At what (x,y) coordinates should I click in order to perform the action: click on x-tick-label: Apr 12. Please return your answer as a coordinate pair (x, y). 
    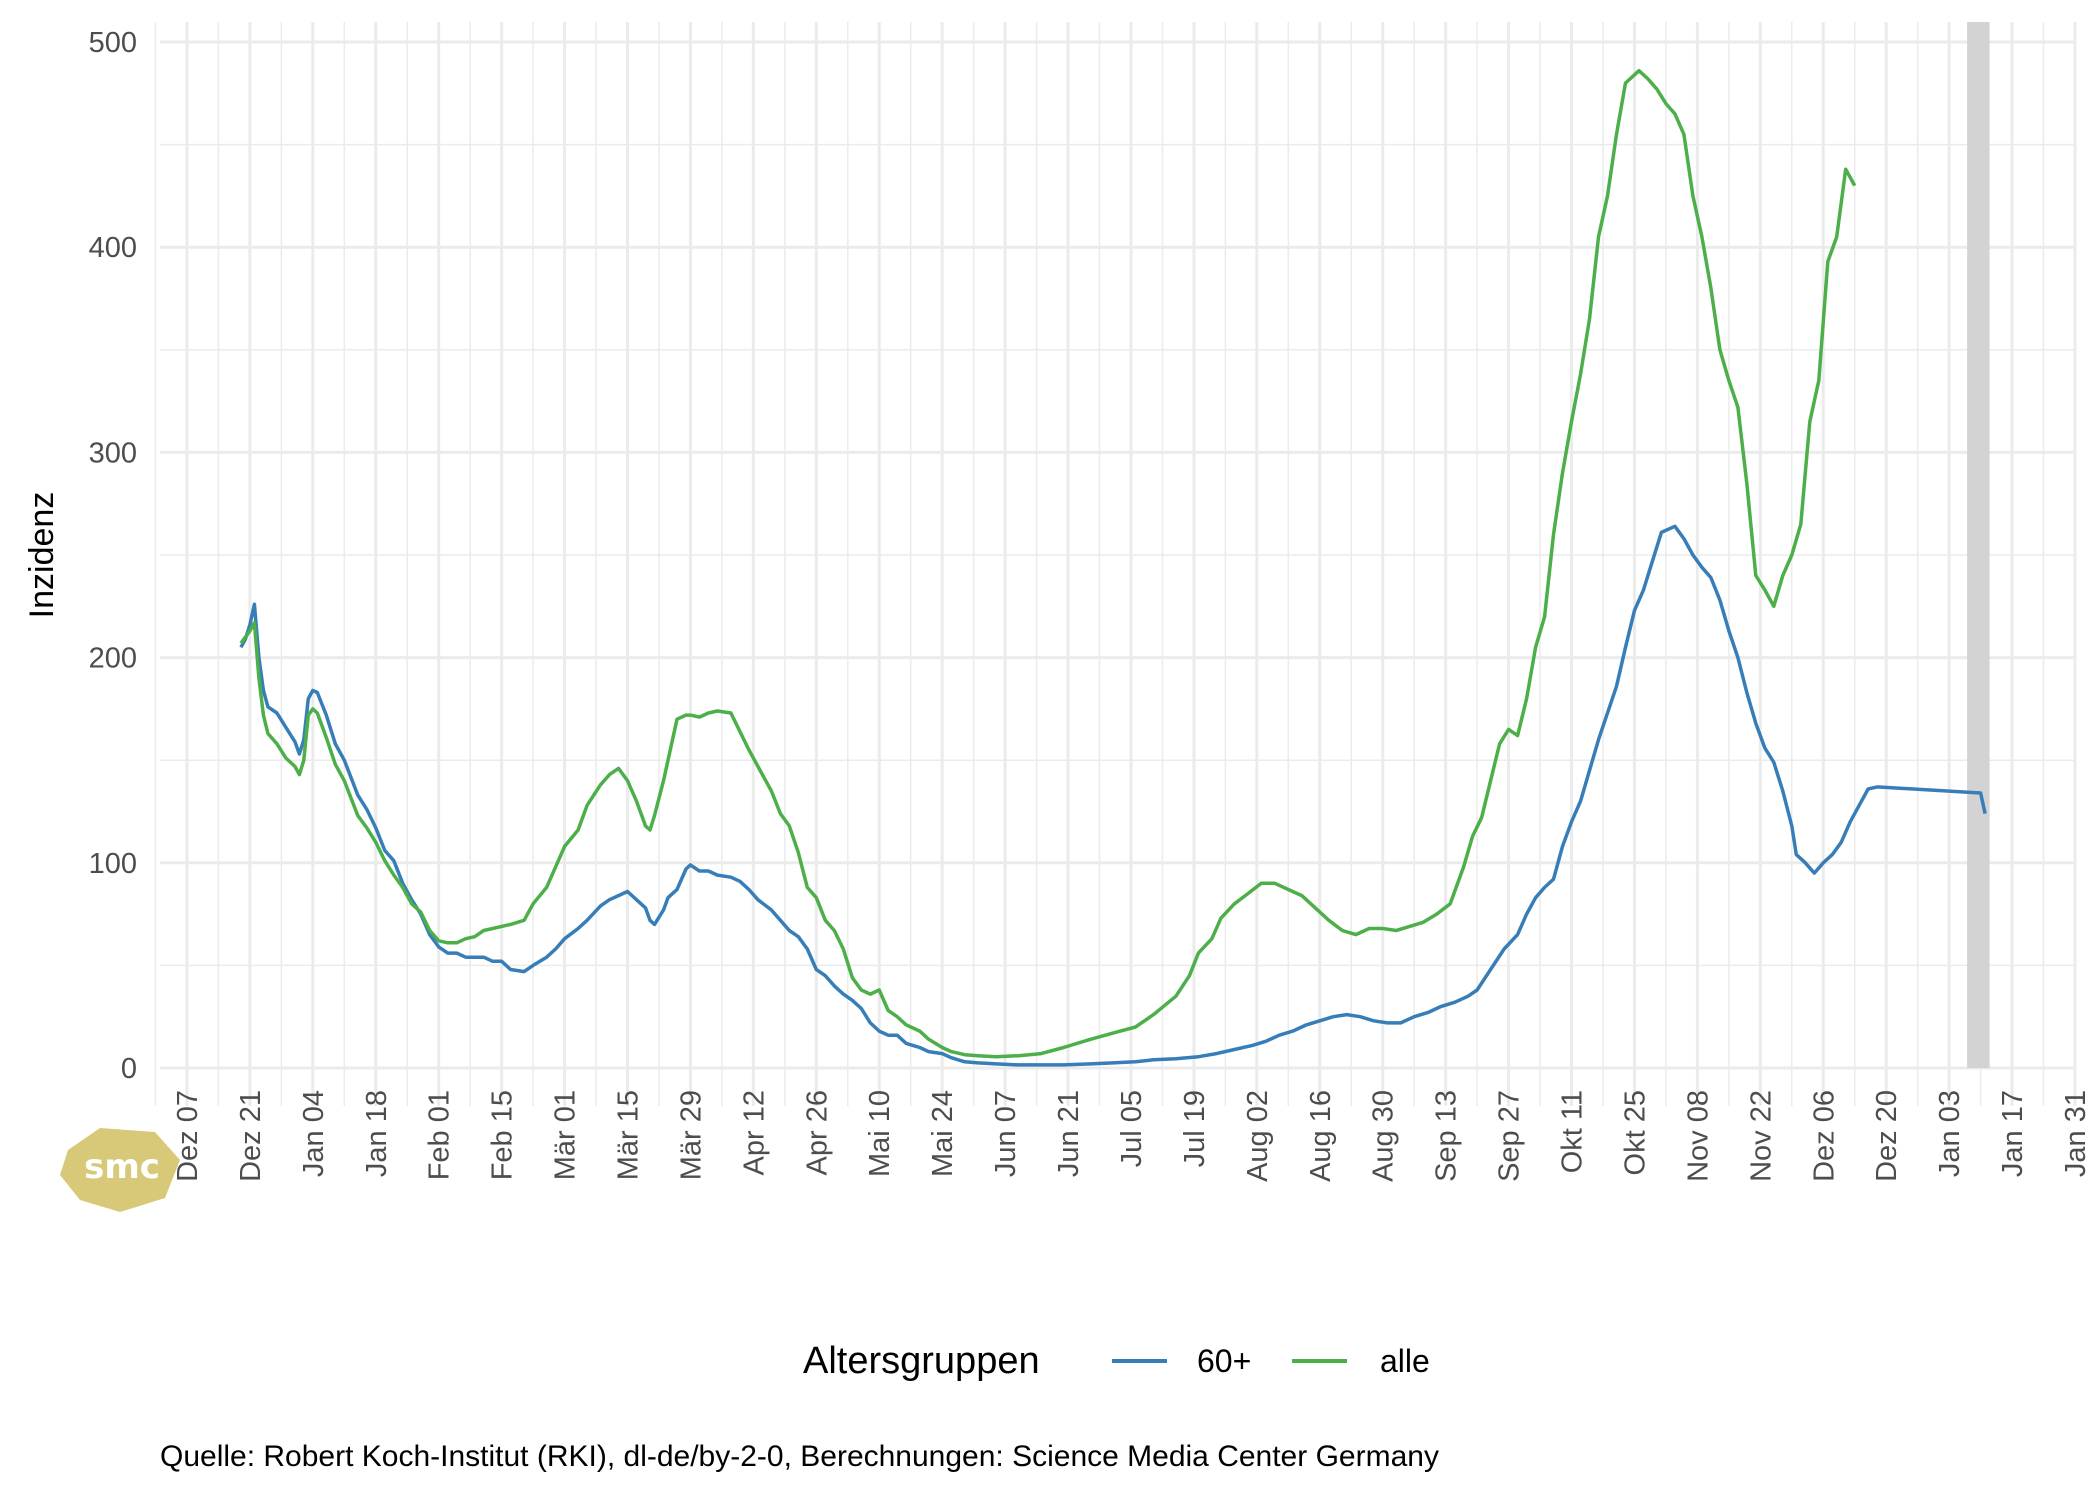
    Looking at the image, I should click on (754, 1132).